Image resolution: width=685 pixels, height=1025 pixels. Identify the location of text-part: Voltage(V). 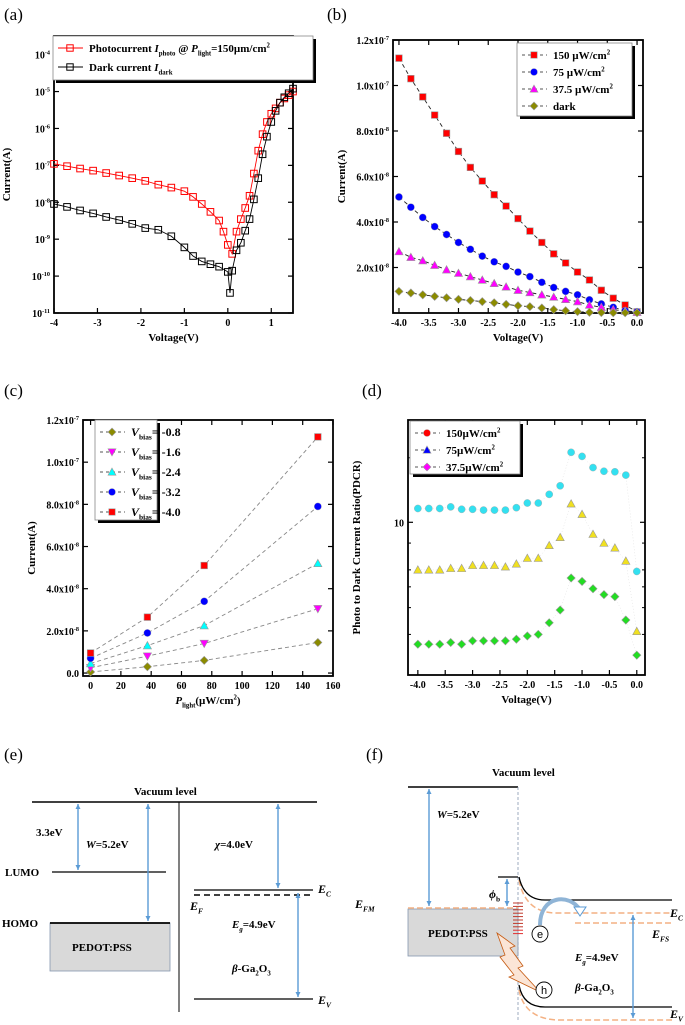
(173, 338).